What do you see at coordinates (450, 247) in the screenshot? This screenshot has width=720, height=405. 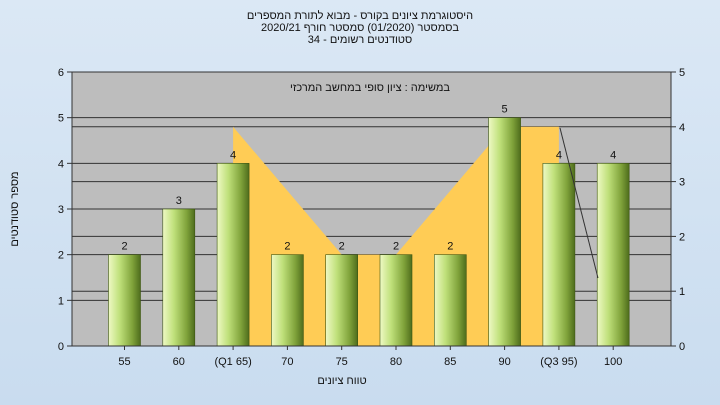 I see `data-label-6: 2` at bounding box center [450, 247].